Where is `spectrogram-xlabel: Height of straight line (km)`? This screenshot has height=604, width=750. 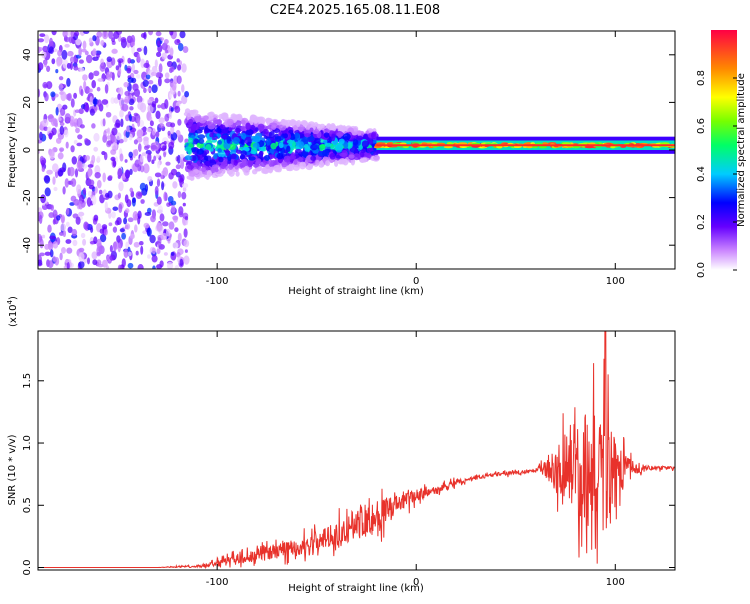 spectrogram-xlabel: Height of straight line (km) is located at coordinates (356, 291).